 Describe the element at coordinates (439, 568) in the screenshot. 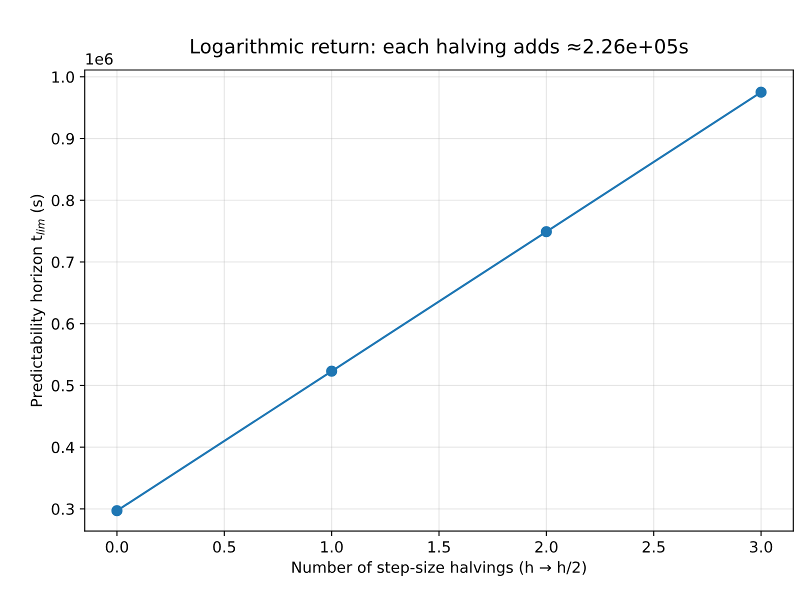

I see `x-axis-title: Number of step-size halvings (h → h/2)` at that location.